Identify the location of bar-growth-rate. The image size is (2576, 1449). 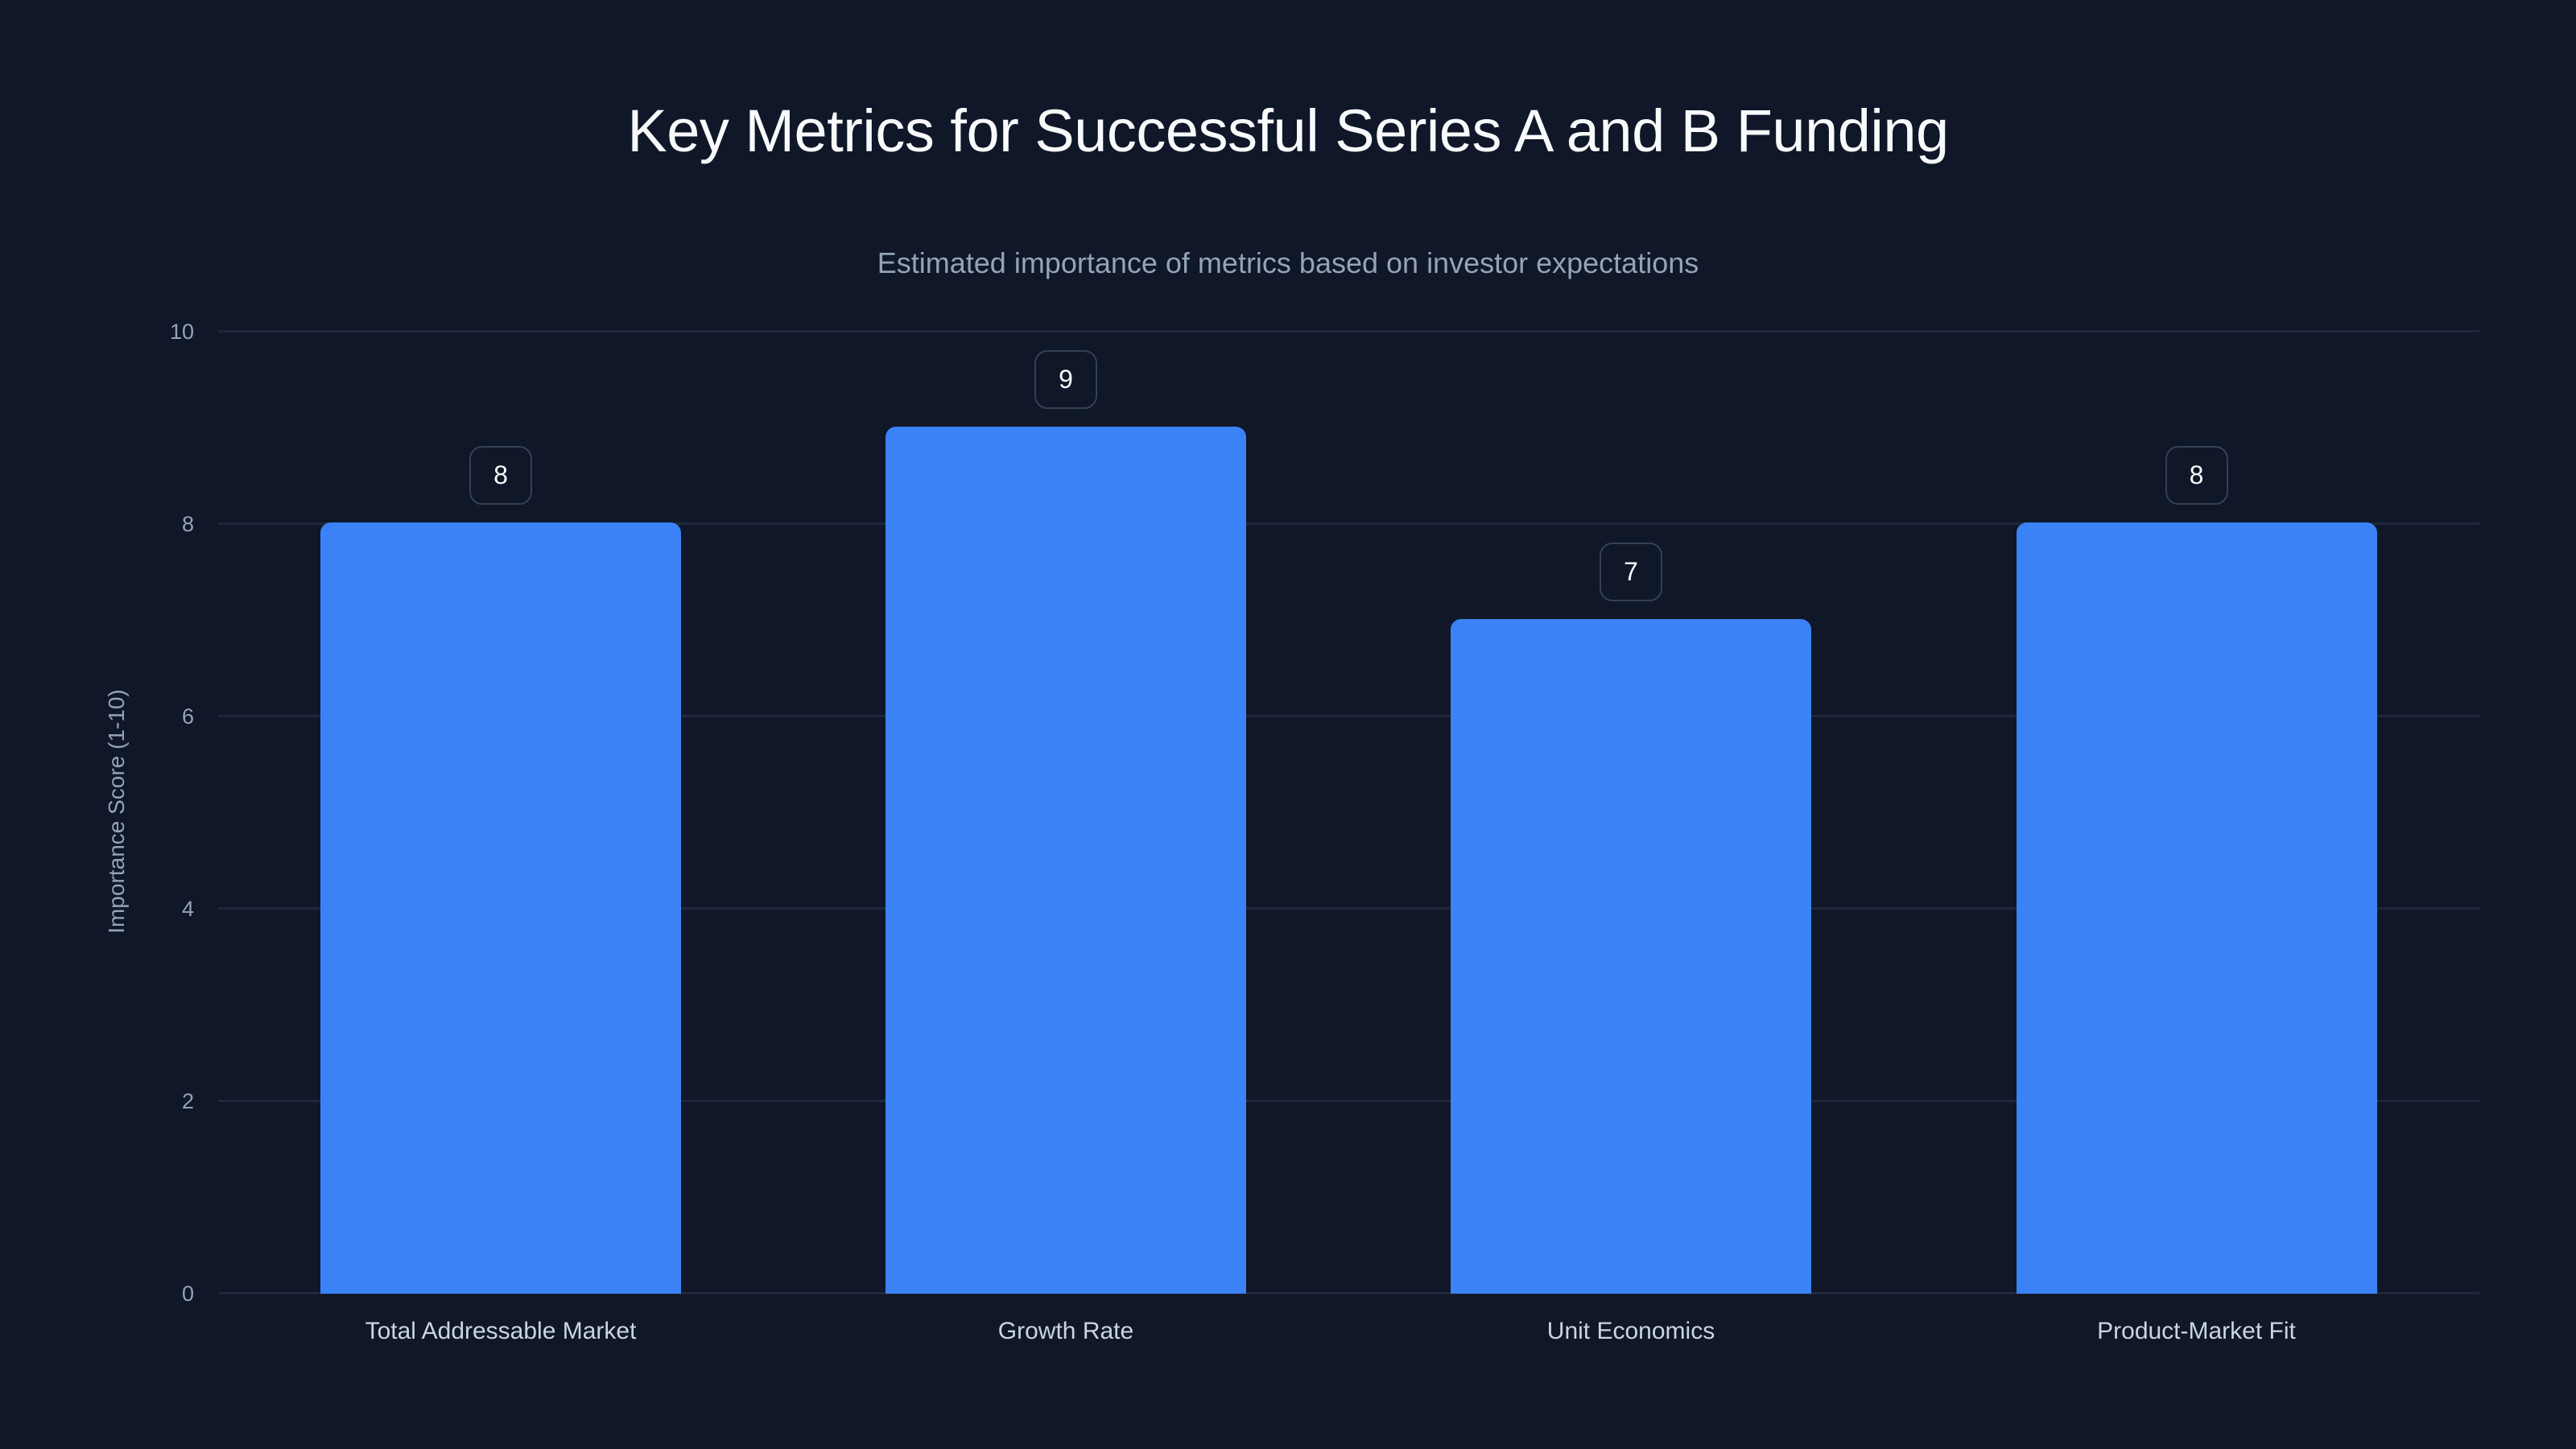
(1066, 860).